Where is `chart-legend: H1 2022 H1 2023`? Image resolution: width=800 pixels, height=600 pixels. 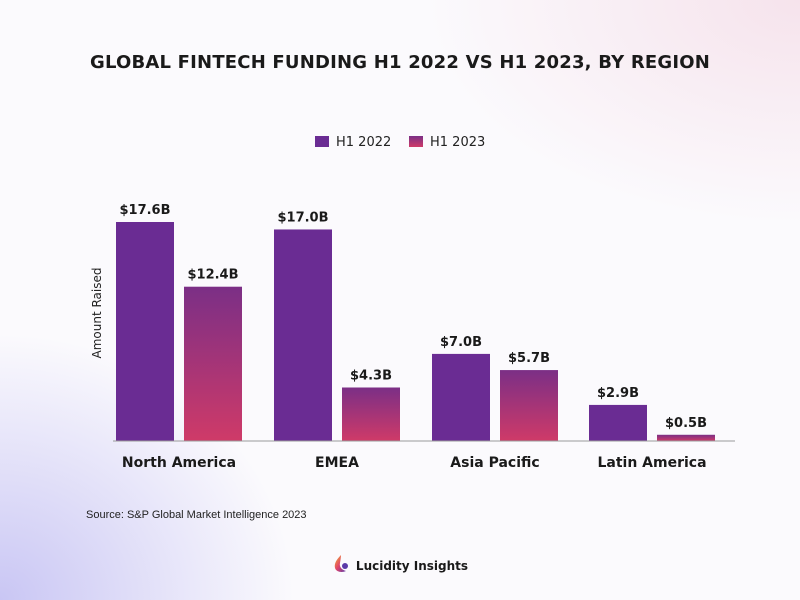 chart-legend: H1 2022 H1 2023 is located at coordinates (400, 142).